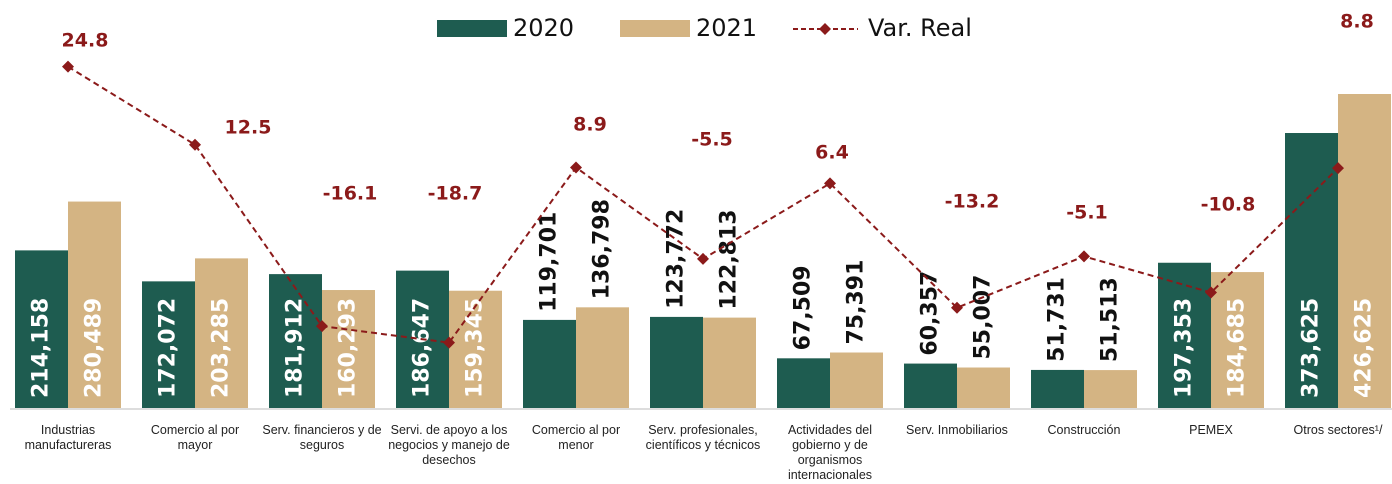  Describe the element at coordinates (729, 259) in the screenshot. I see `data-label: 122,813` at that location.